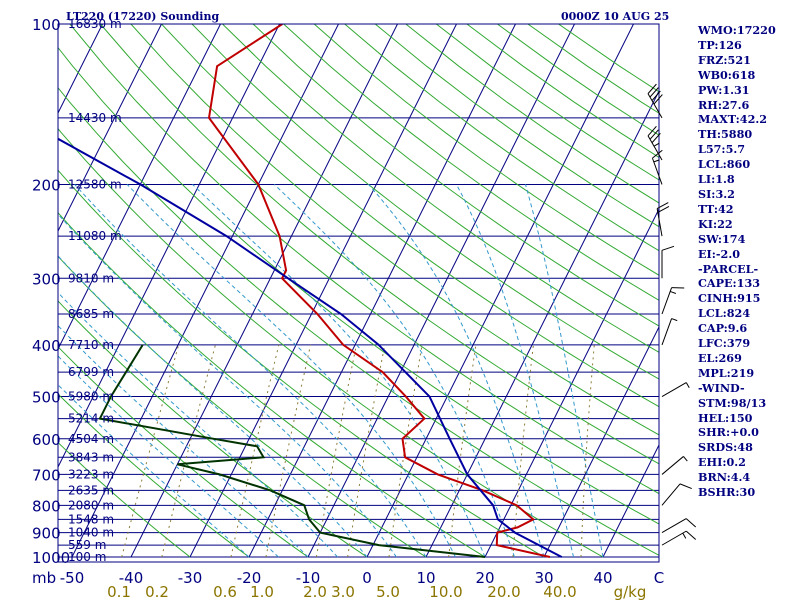 The image size is (800, 600). I want to click on pressure-tick-label: 200, so click(46, 185).